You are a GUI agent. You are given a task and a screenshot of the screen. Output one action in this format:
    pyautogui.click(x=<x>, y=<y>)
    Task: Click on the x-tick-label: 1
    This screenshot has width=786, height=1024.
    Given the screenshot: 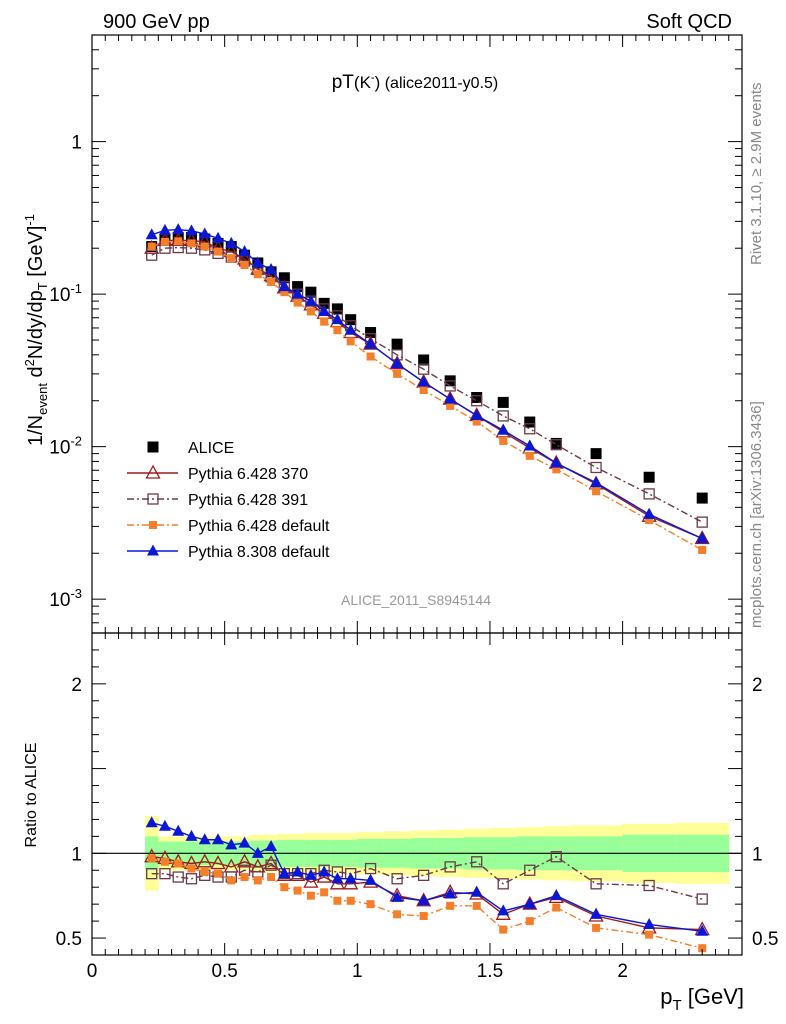 What is the action you would take?
    pyautogui.click(x=357, y=971)
    